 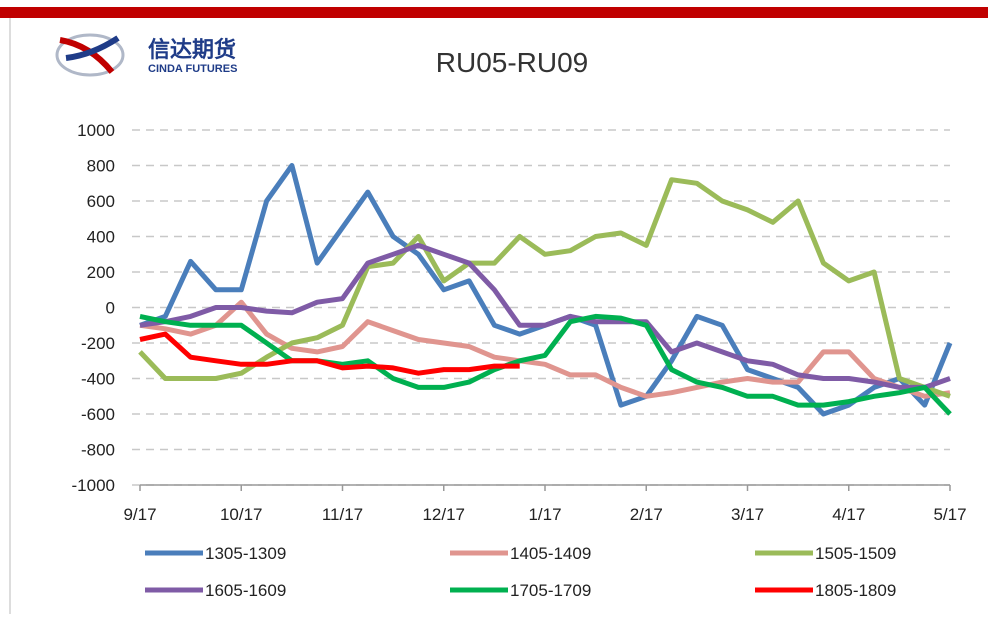 I want to click on chart-title: RU05-RU09, so click(x=512, y=62).